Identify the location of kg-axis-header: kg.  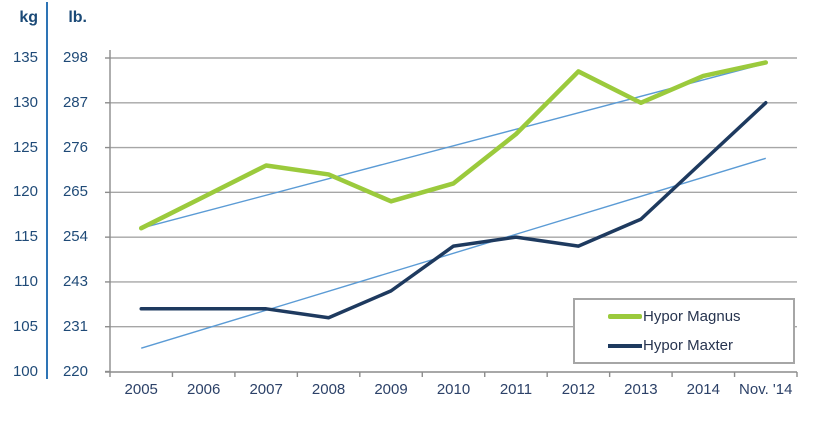
(28, 17).